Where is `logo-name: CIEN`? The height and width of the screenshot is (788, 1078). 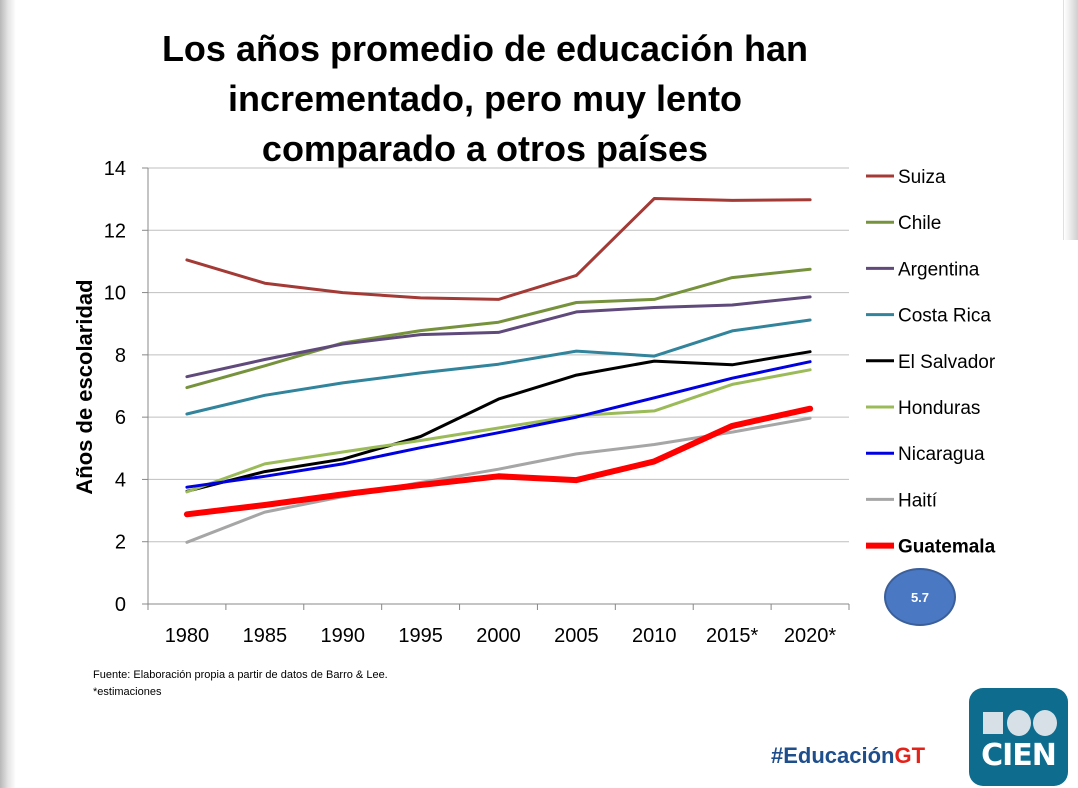 logo-name: CIEN is located at coordinates (1019, 755).